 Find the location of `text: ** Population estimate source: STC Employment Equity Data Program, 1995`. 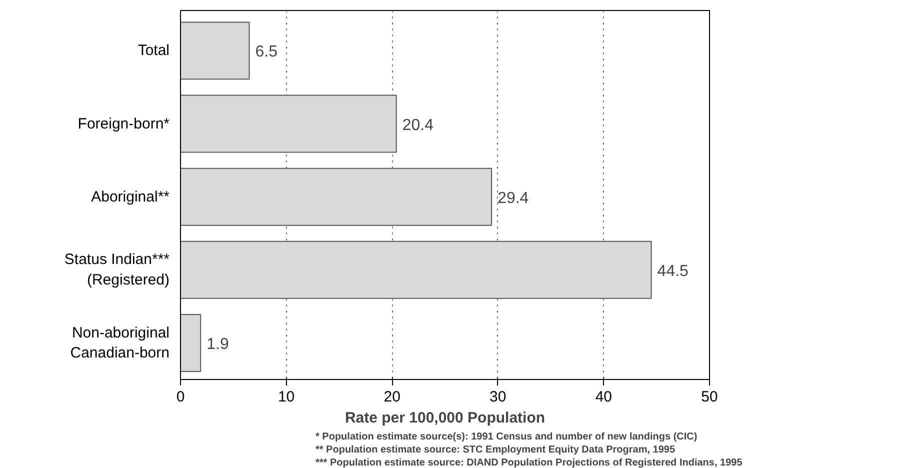

text: ** Population estimate source: STC Employment Equity Data Program, 1995 is located at coordinates (496, 450).